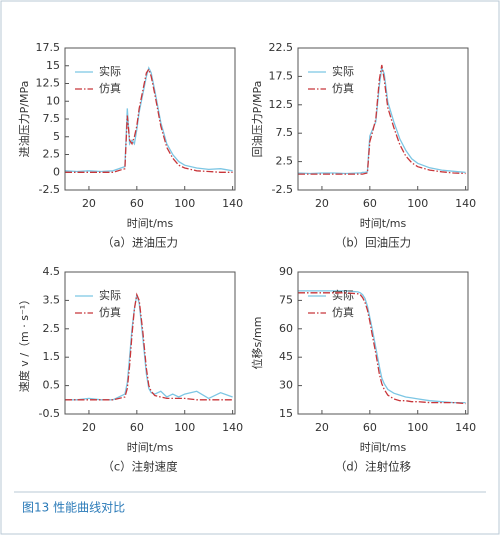  What do you see at coordinates (53, 100) in the screenshot?
I see `y-tick-label: 10` at bounding box center [53, 100].